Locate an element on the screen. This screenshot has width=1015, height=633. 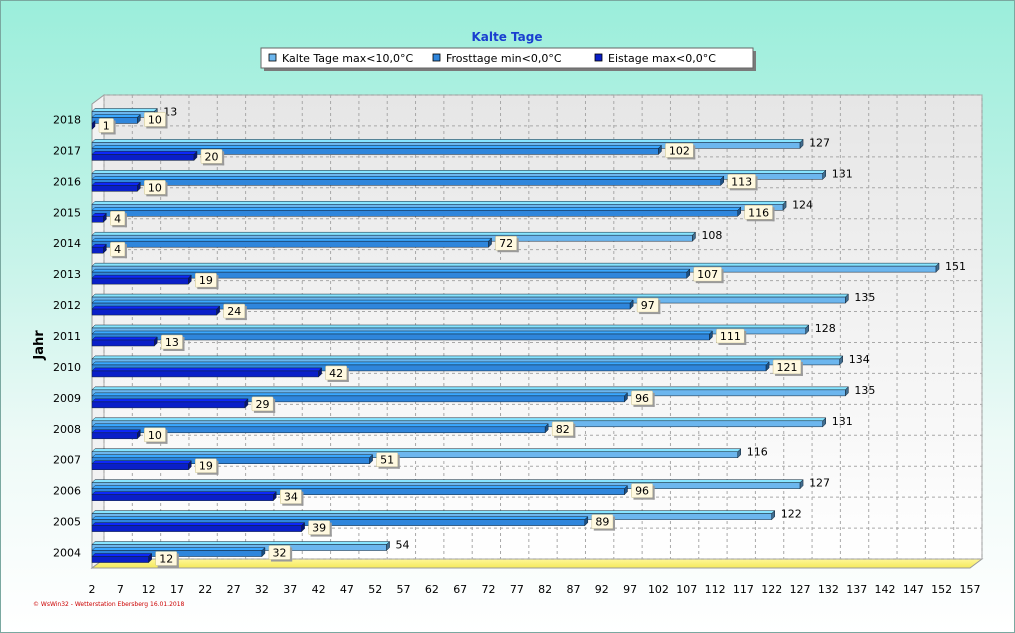
x-tick-label: 67 is located at coordinates (460, 589).